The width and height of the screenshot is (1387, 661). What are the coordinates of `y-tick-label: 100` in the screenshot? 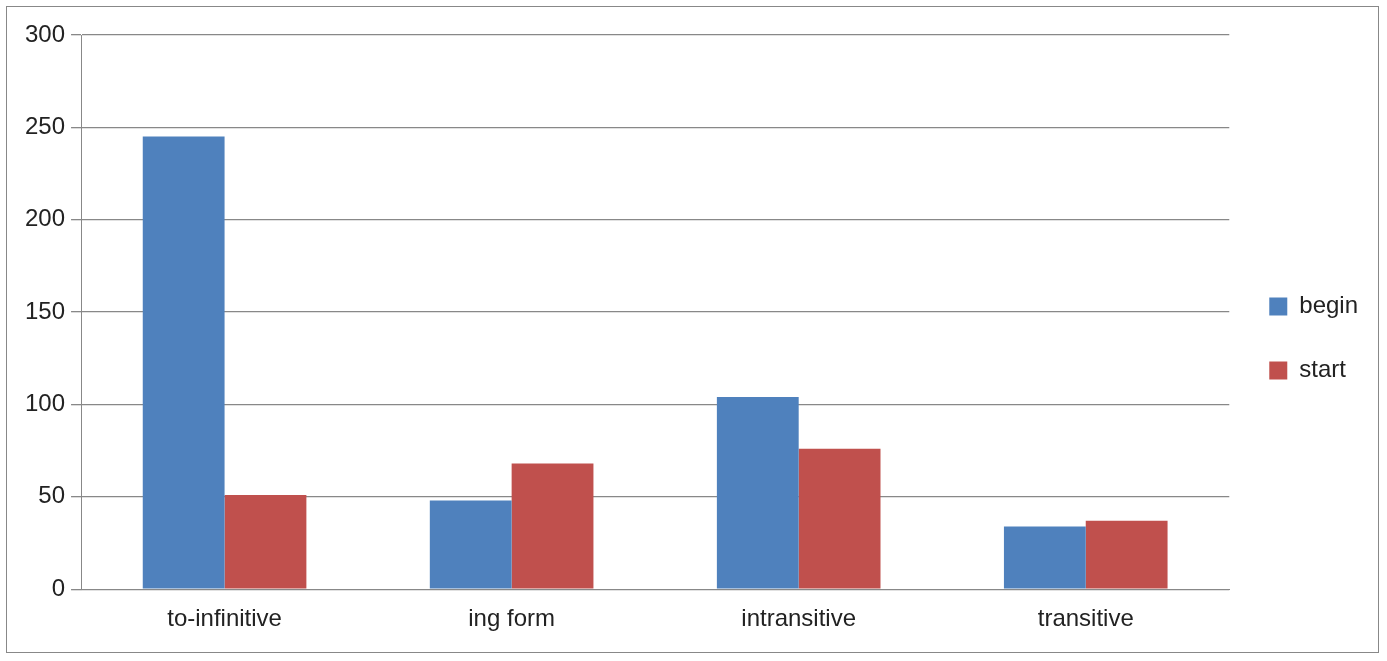 It's located at (45, 403).